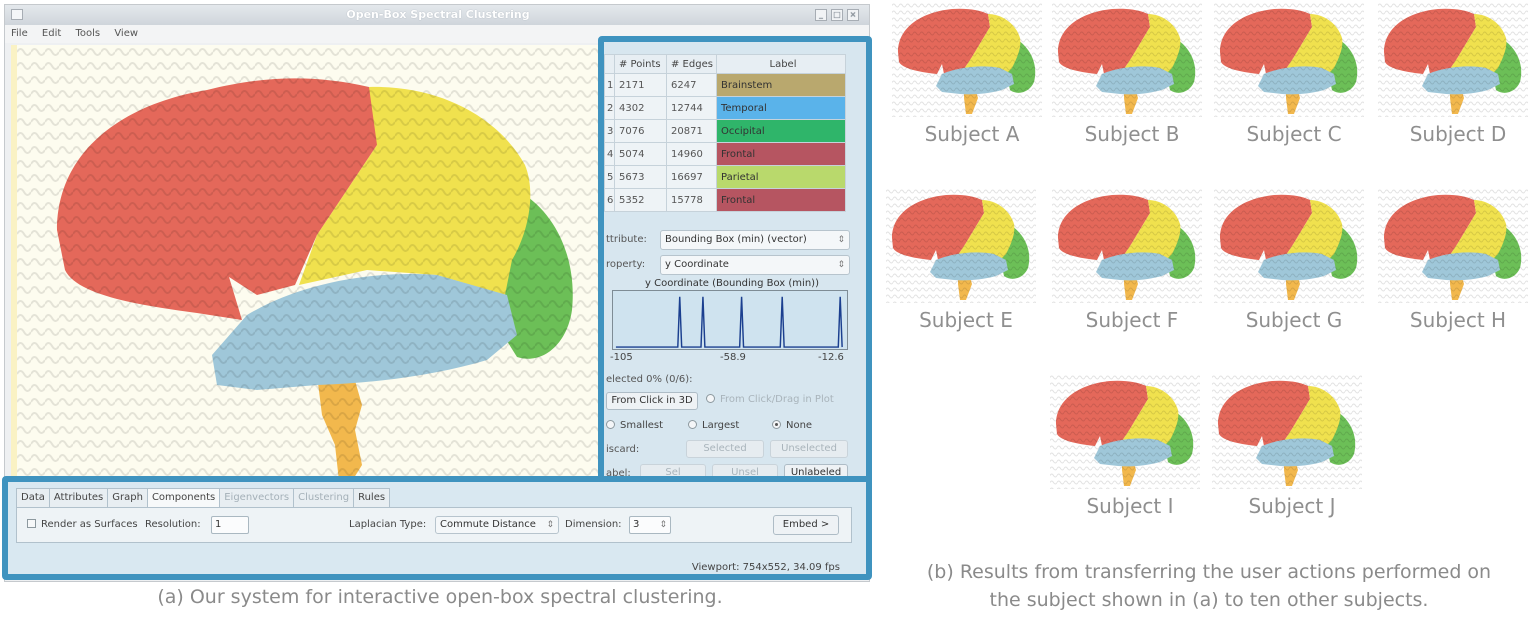 The image size is (1535, 644). I want to click on subject-f-label: Subject F, so click(1132, 320).